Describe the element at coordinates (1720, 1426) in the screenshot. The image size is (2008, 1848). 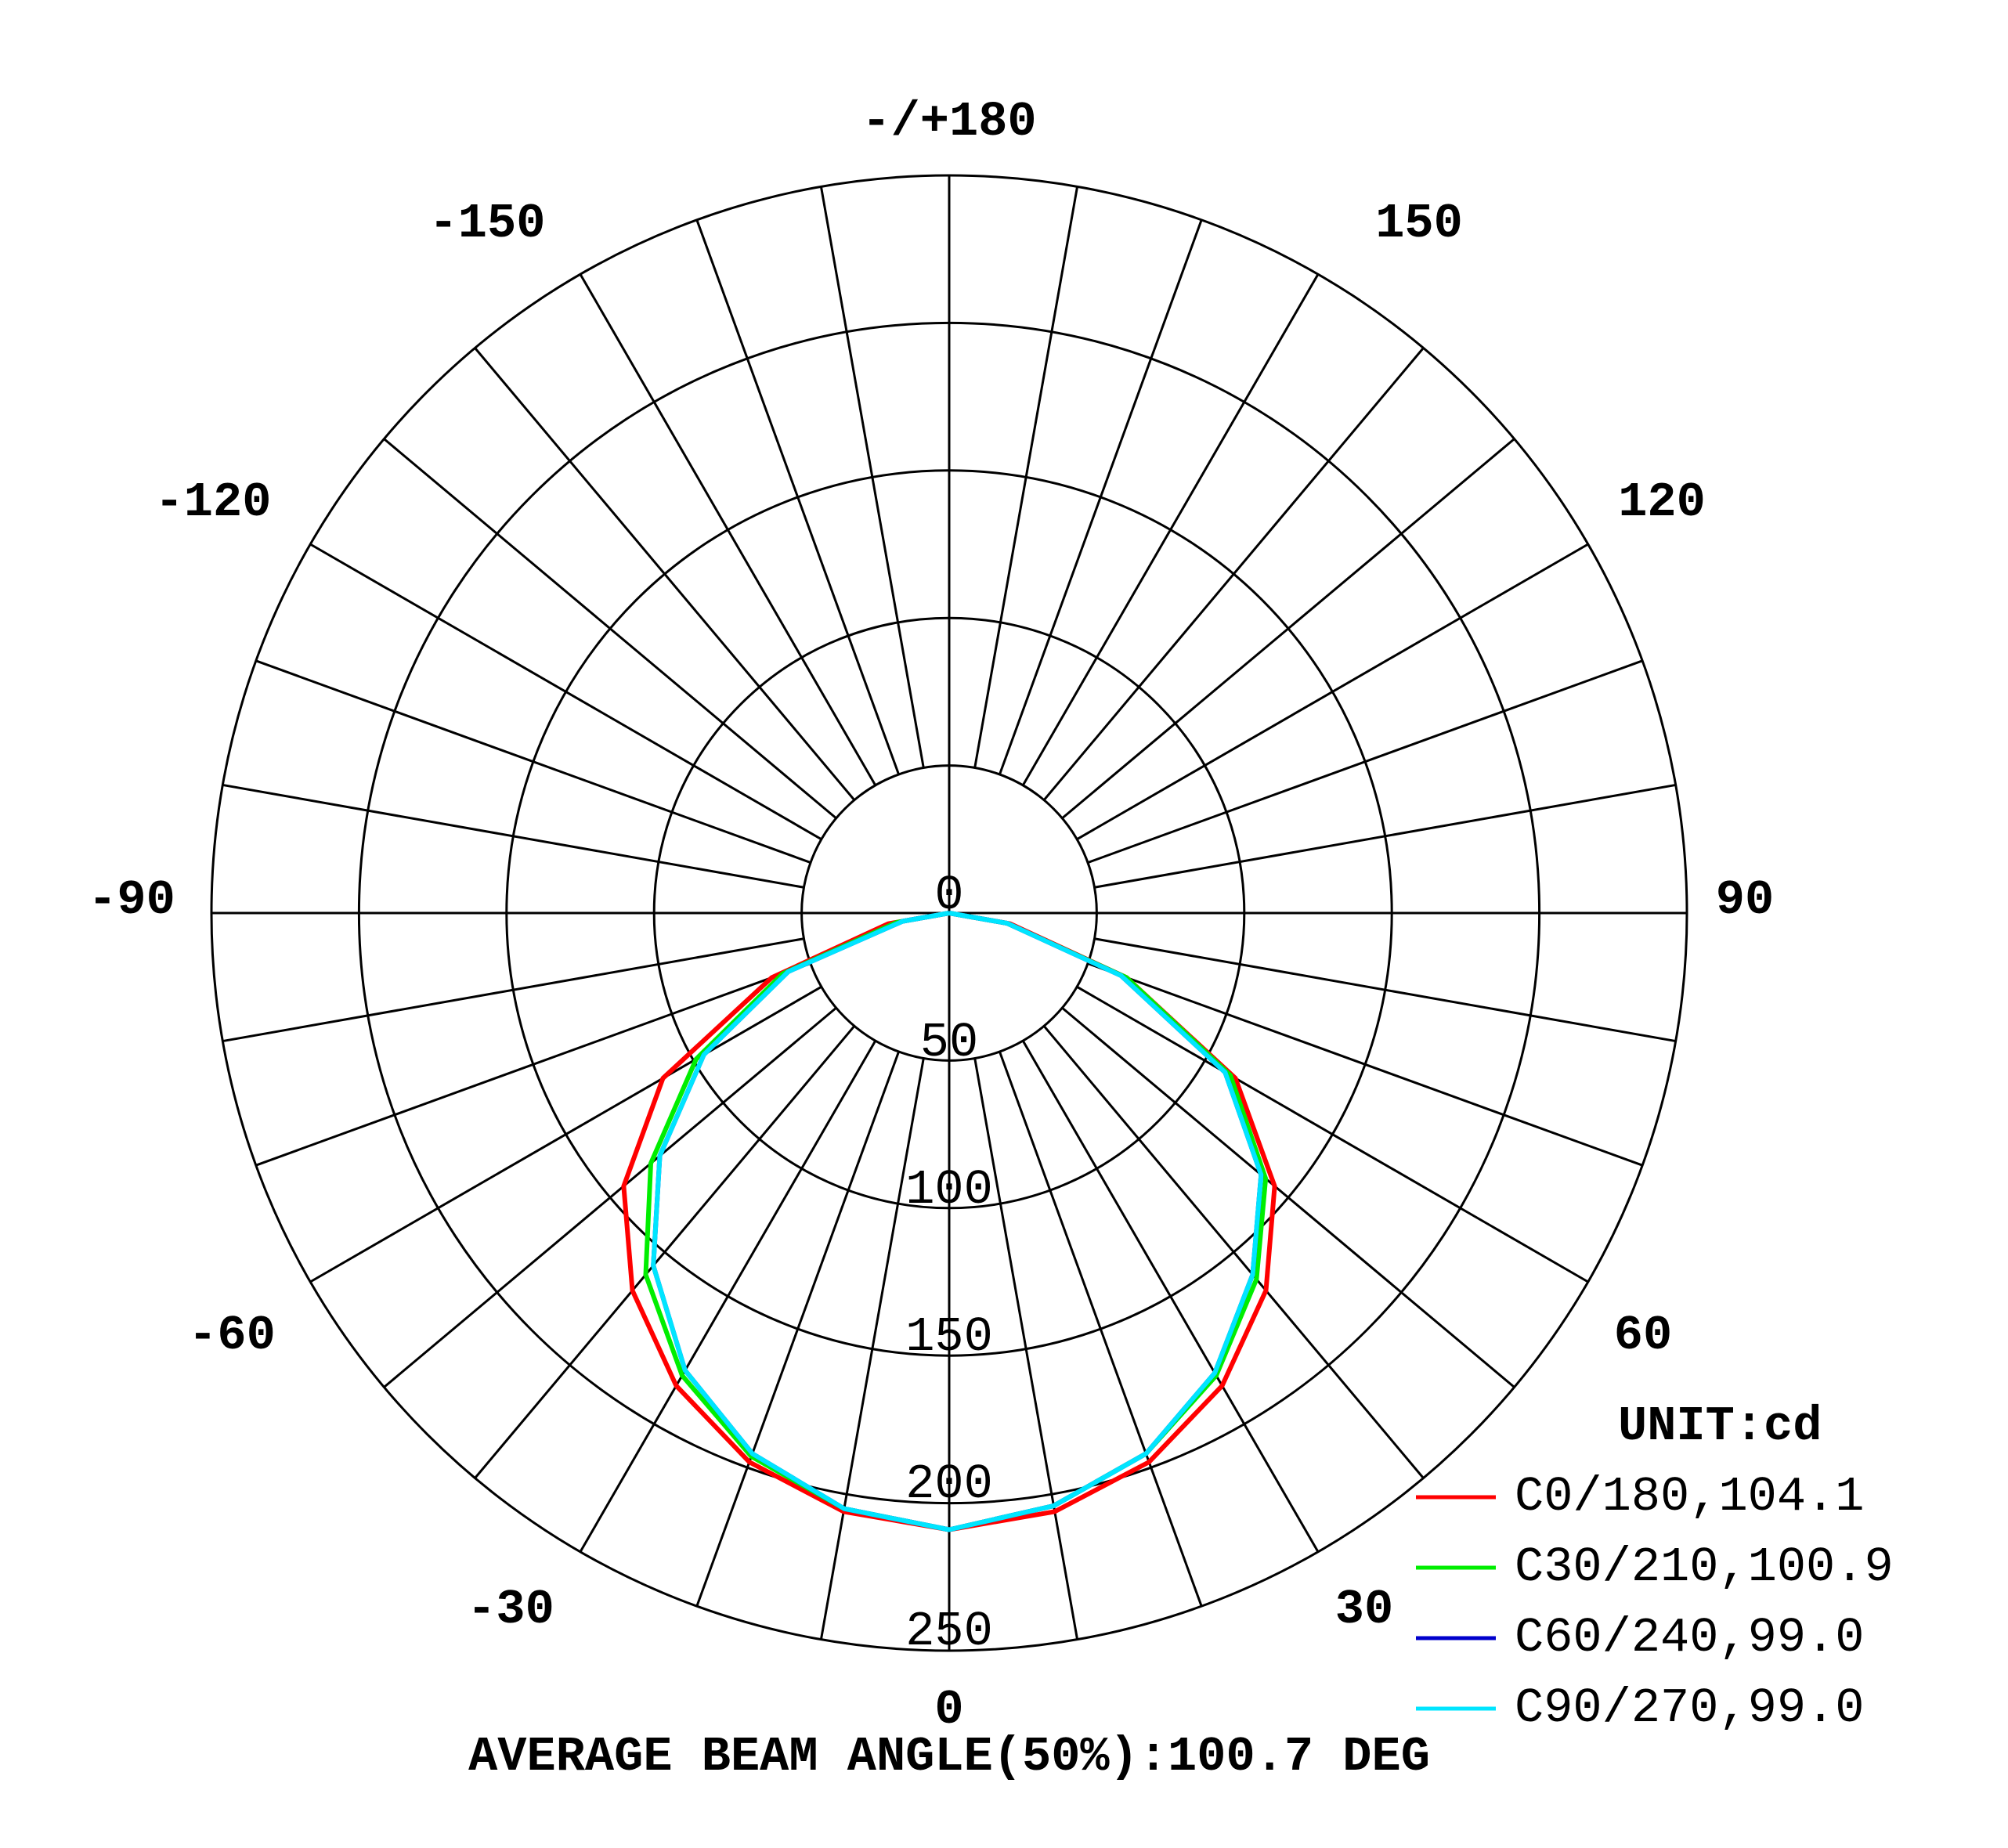
I see `unit-label: UNIT:cd` at that location.